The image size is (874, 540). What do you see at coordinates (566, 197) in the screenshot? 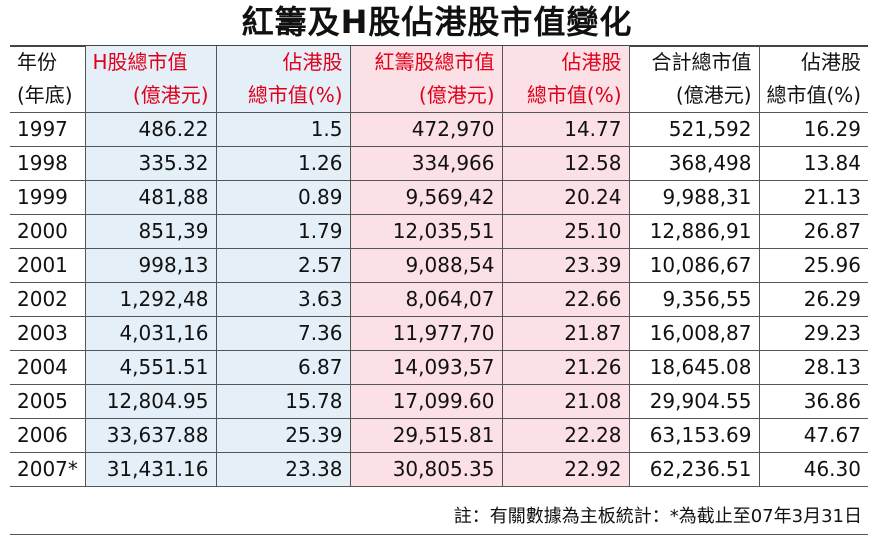
I see `cell-red-chip-pct: 20.24` at bounding box center [566, 197].